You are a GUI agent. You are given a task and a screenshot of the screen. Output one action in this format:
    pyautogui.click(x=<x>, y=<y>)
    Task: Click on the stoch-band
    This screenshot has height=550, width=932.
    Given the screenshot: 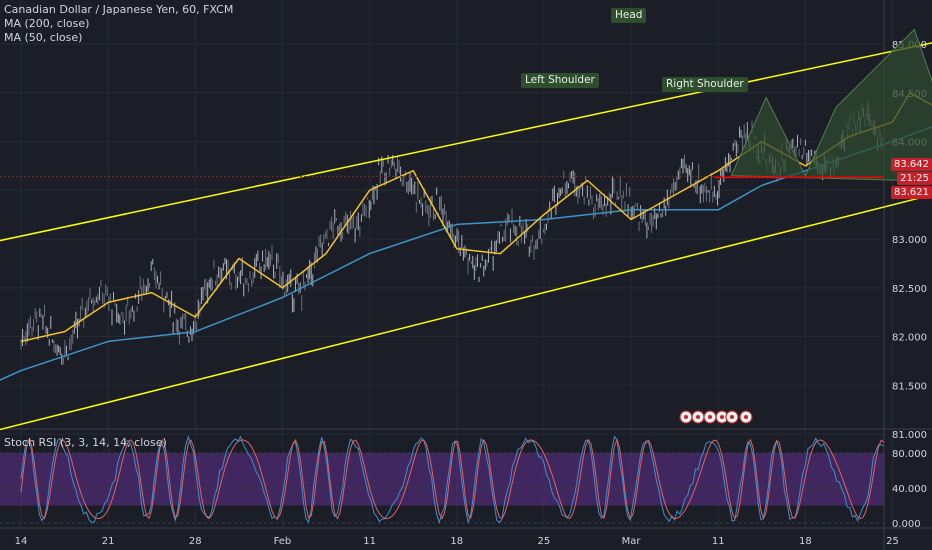 What is the action you would take?
    pyautogui.click(x=442, y=479)
    